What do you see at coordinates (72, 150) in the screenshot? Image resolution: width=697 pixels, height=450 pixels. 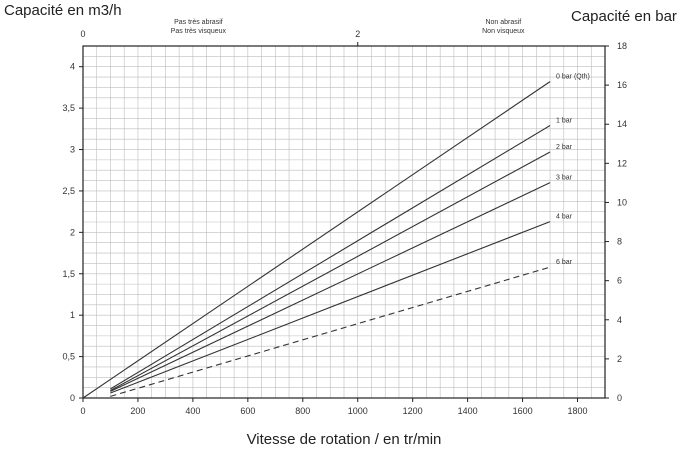 I see `y-tick-label: 3` at bounding box center [72, 150].